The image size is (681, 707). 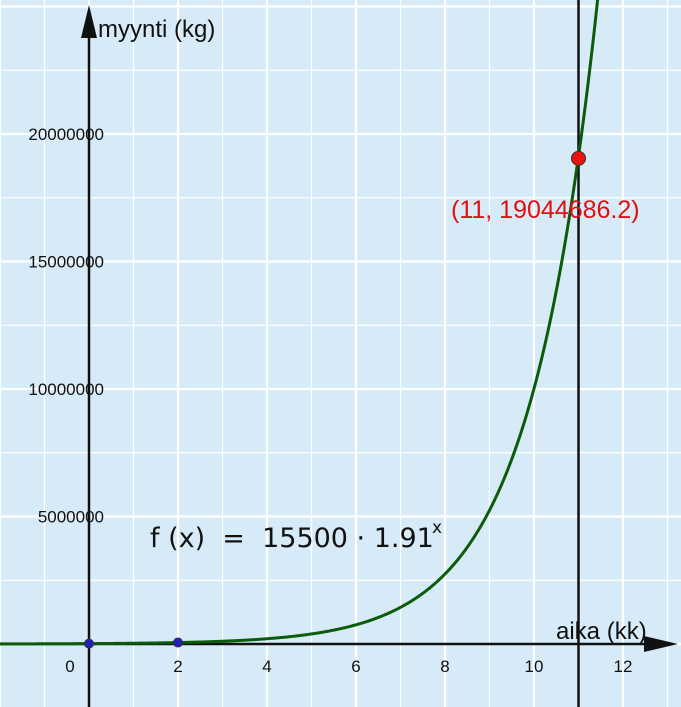 I want to click on x-tick-label: 10, so click(x=534, y=666).